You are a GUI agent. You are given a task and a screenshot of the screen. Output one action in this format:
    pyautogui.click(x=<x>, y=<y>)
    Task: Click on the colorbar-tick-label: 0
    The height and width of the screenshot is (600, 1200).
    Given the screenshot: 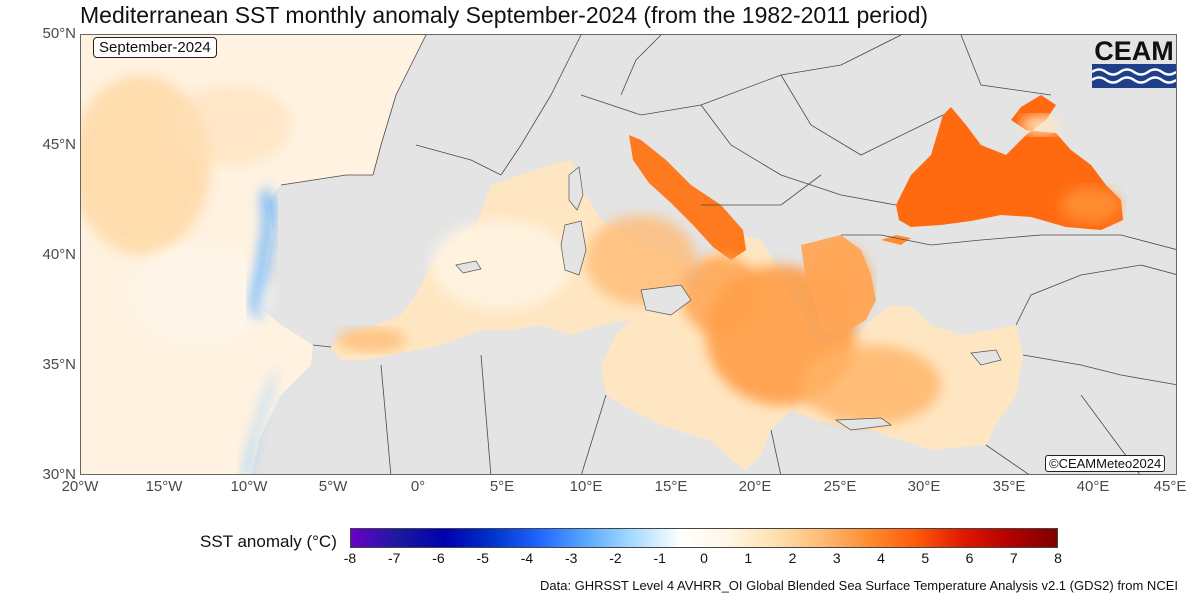 What is the action you would take?
    pyautogui.click(x=704, y=558)
    